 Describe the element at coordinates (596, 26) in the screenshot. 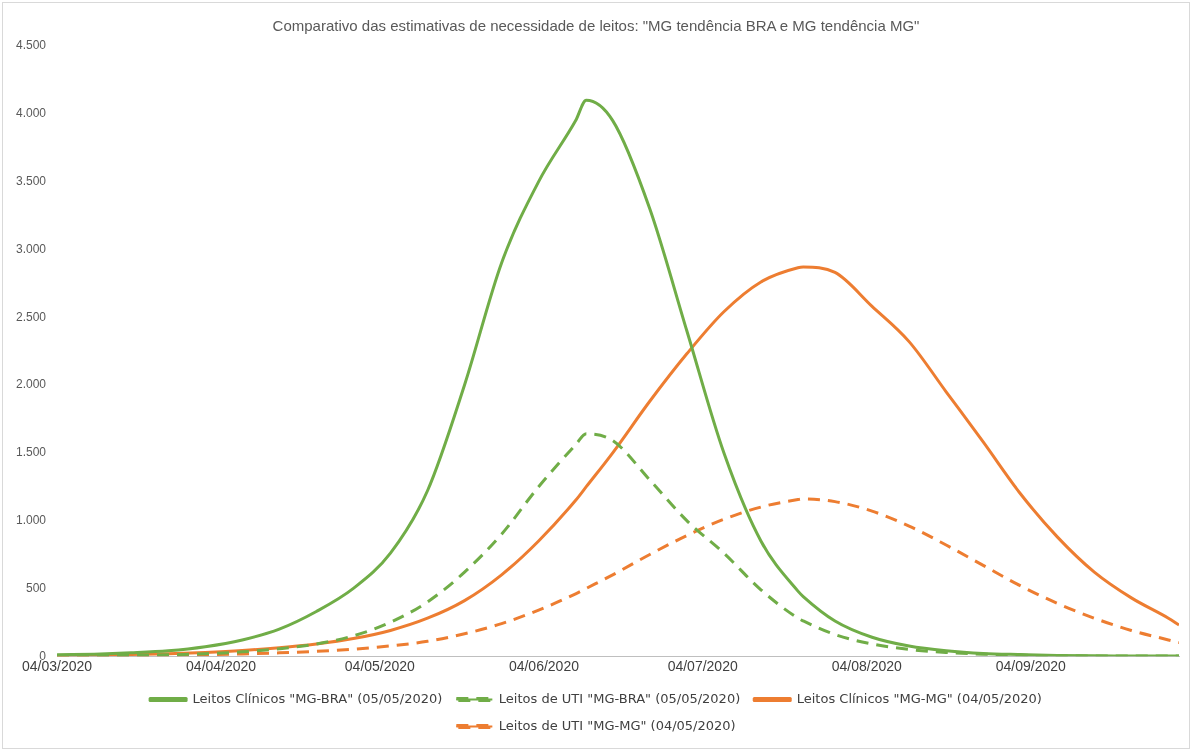

I see `chart-title: Comparativo das estimativas de necessidade de leitos: "MG tendência BRA e MG tendência MG"` at that location.